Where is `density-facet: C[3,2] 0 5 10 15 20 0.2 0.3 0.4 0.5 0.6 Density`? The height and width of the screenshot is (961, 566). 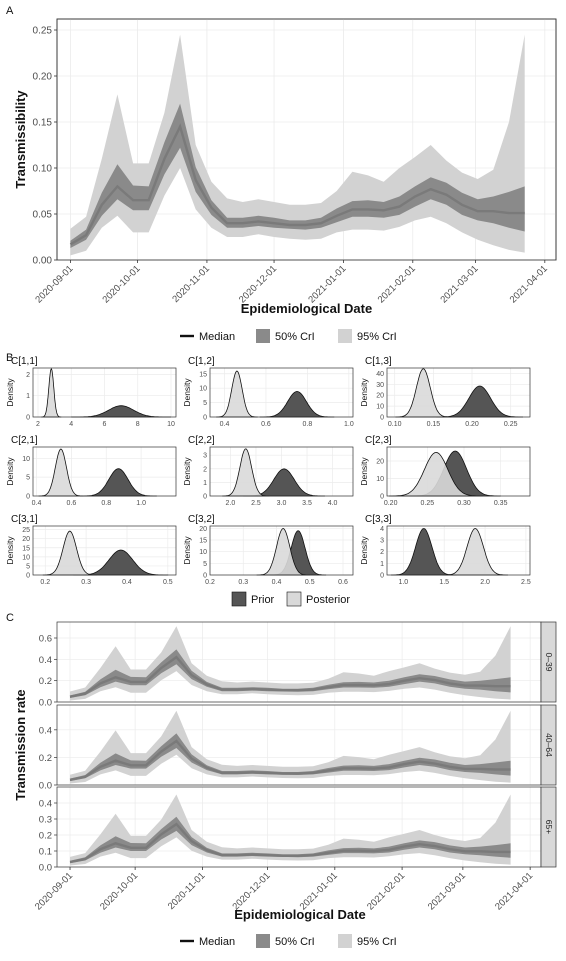
density-facet: C[3,2] 0 5 10 15 20 0.2 0.3 0.4 0.5 0.6 Density is located at coordinates (268, 550).